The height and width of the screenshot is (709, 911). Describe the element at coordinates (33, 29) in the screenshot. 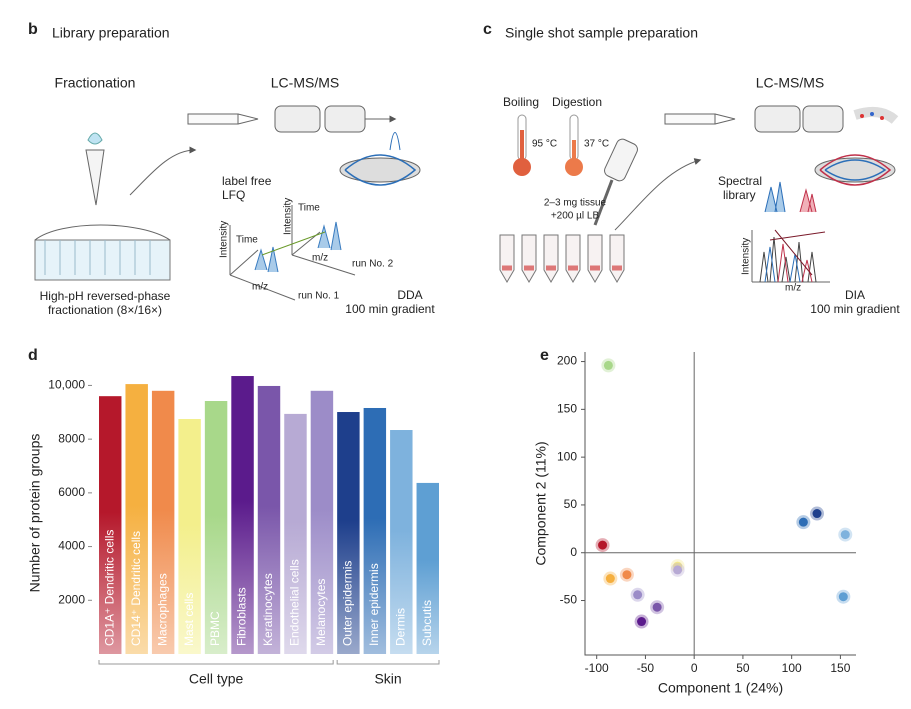

I see `panel-label: b` at that location.